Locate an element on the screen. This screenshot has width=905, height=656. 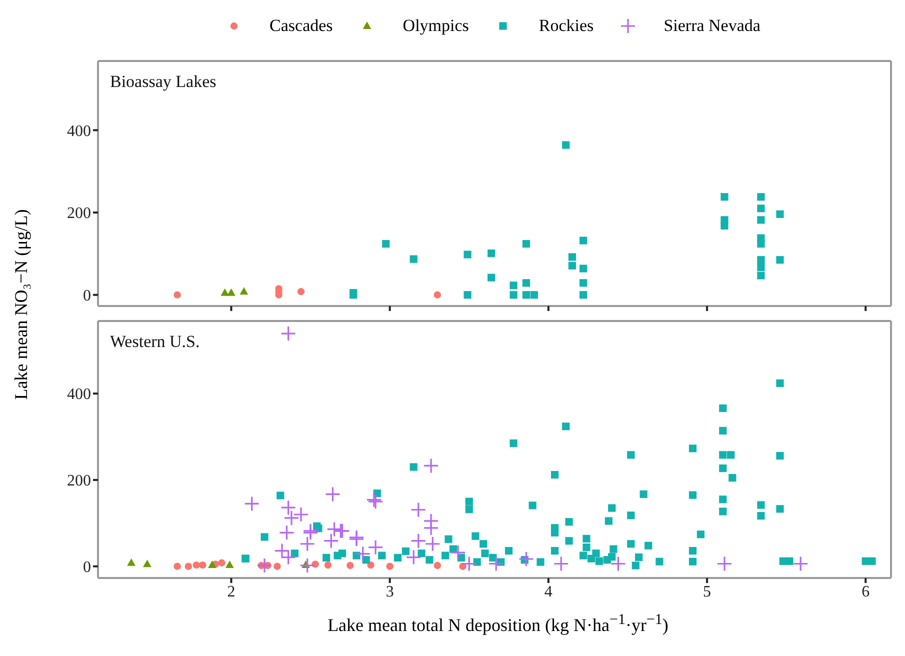
legend-label: Olympics is located at coordinates (435, 26).